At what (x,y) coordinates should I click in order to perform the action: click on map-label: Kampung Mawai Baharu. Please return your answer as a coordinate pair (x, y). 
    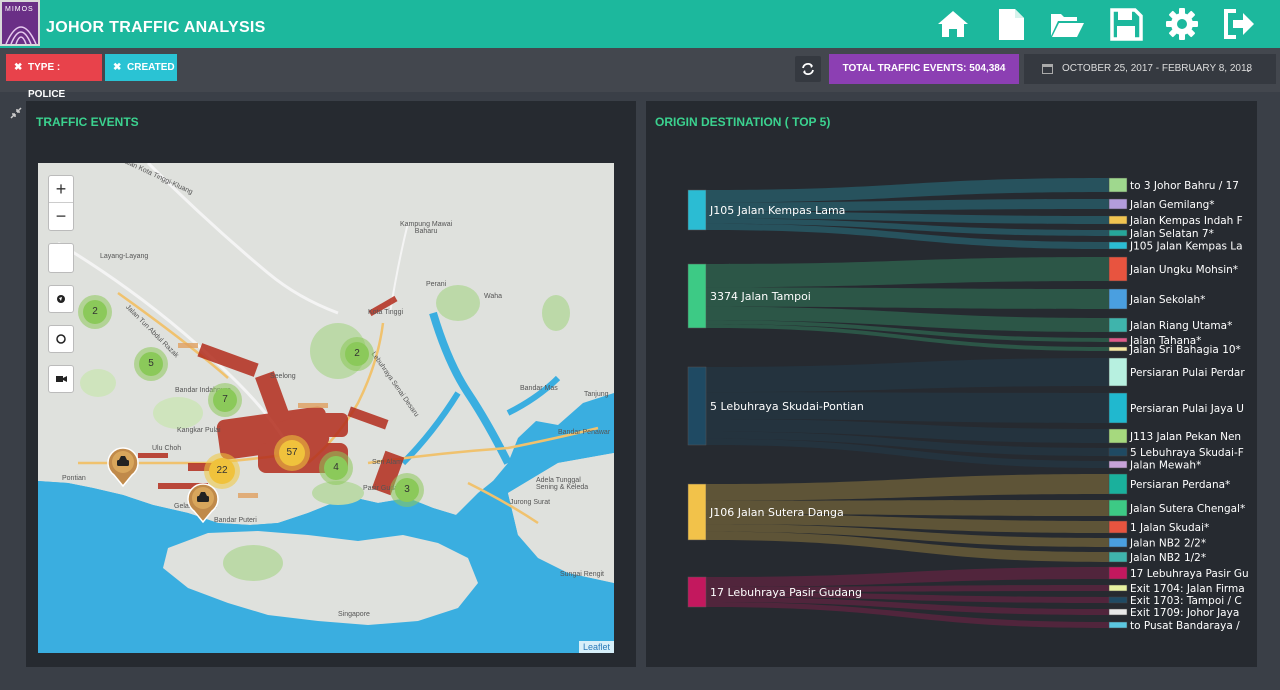
    Looking at the image, I should click on (426, 228).